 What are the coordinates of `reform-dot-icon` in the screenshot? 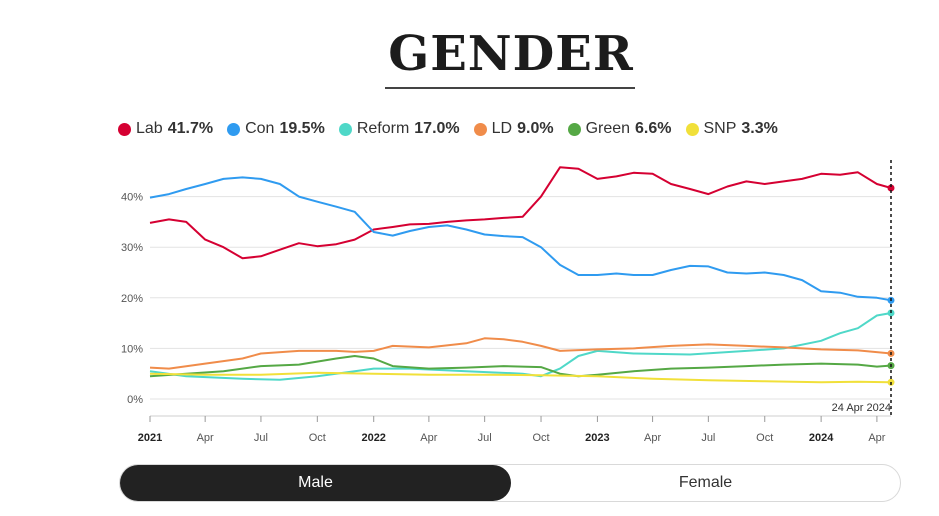 It's located at (345, 129).